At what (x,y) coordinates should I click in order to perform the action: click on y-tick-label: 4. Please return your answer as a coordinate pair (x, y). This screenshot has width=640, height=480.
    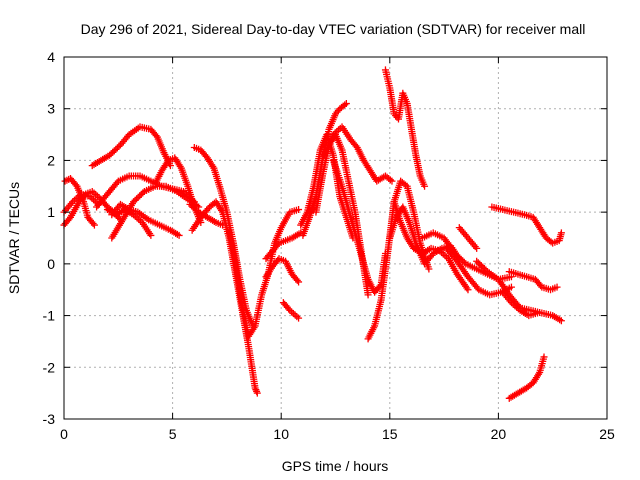
    Looking at the image, I should click on (51, 57).